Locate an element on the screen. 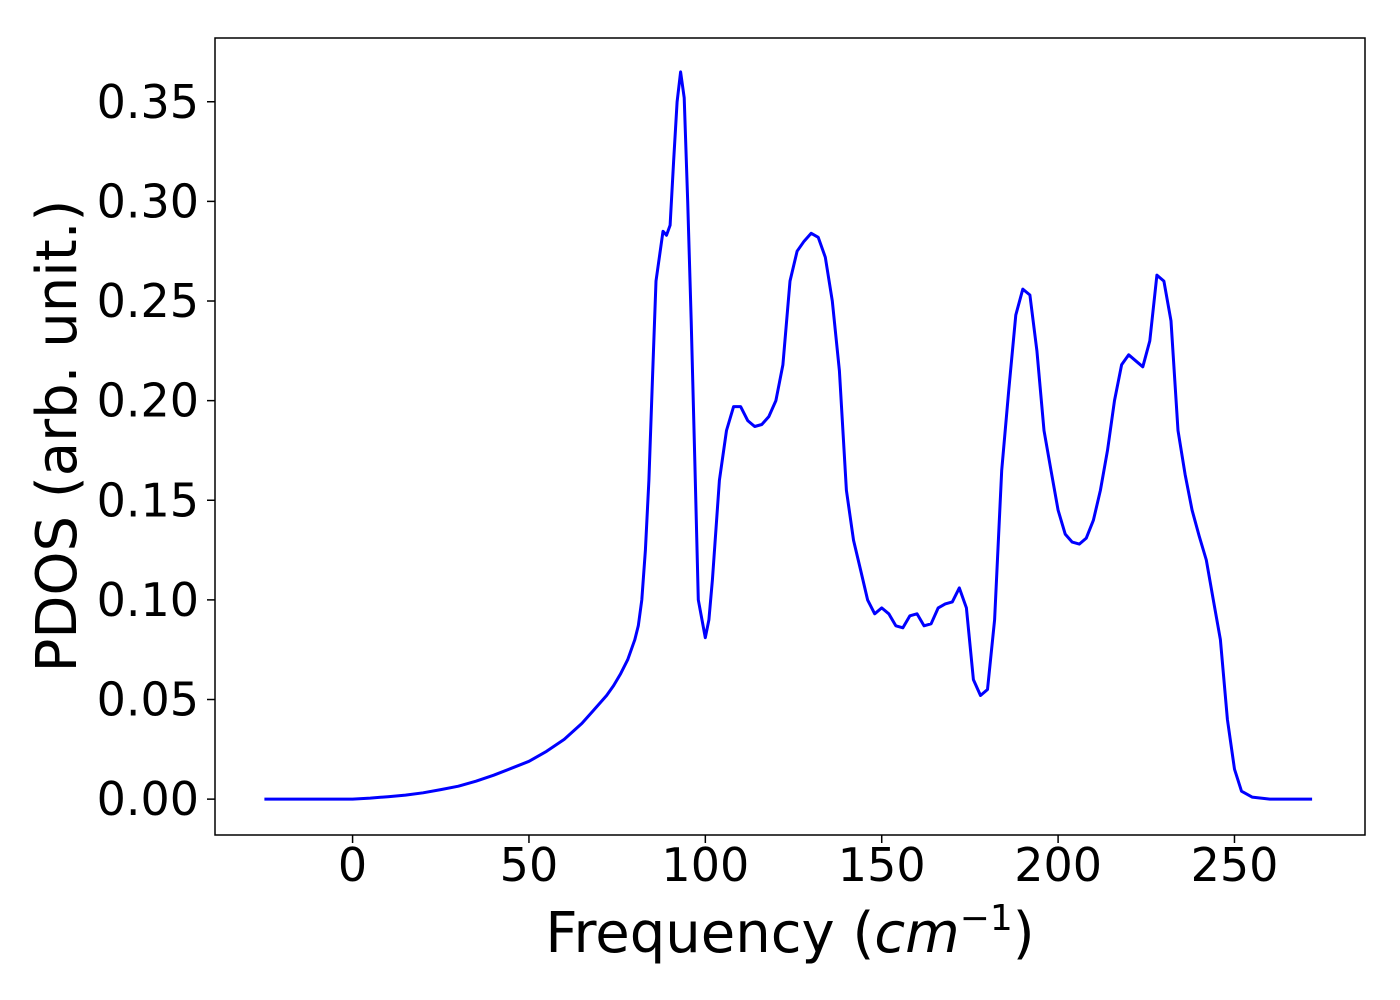 The image size is (1400, 1000). x-axis-label-unit: cm is located at coordinates (916, 933).